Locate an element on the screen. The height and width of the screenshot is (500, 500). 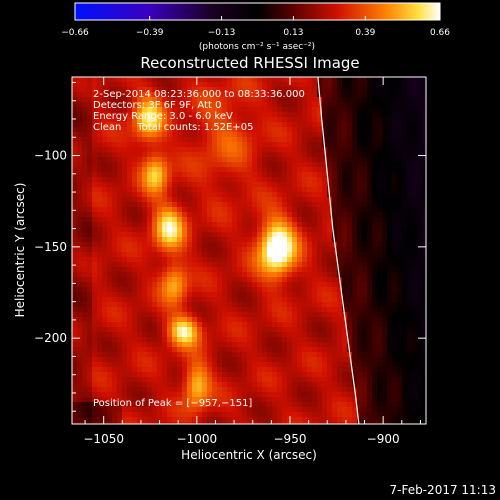
x-tick-label: −1000 is located at coordinates (197, 439).